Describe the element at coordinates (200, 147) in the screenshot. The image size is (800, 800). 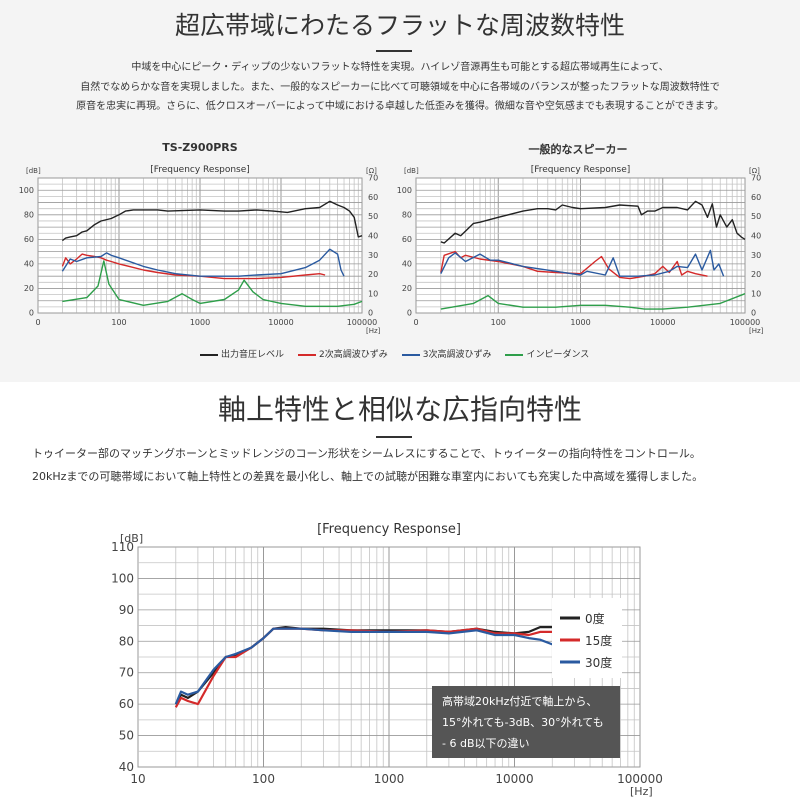
I see `chart1-title: TS-Z900PRS` at that location.